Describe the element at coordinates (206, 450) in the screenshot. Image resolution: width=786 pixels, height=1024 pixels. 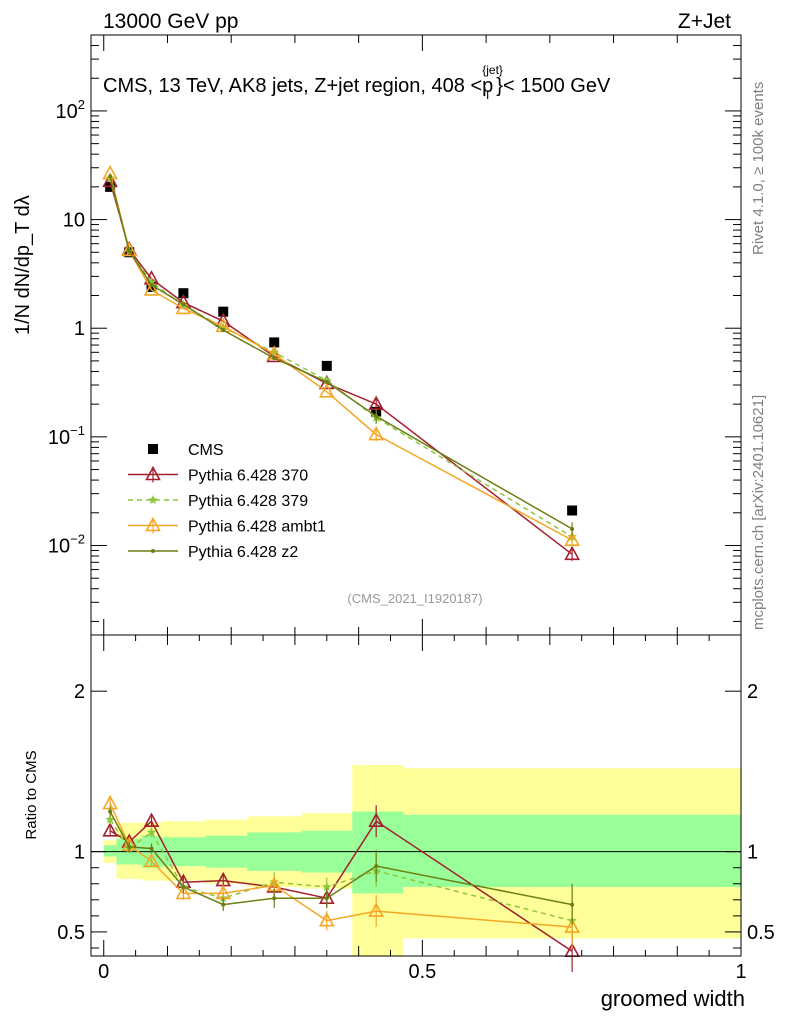
I see `legend-label: CMS` at that location.